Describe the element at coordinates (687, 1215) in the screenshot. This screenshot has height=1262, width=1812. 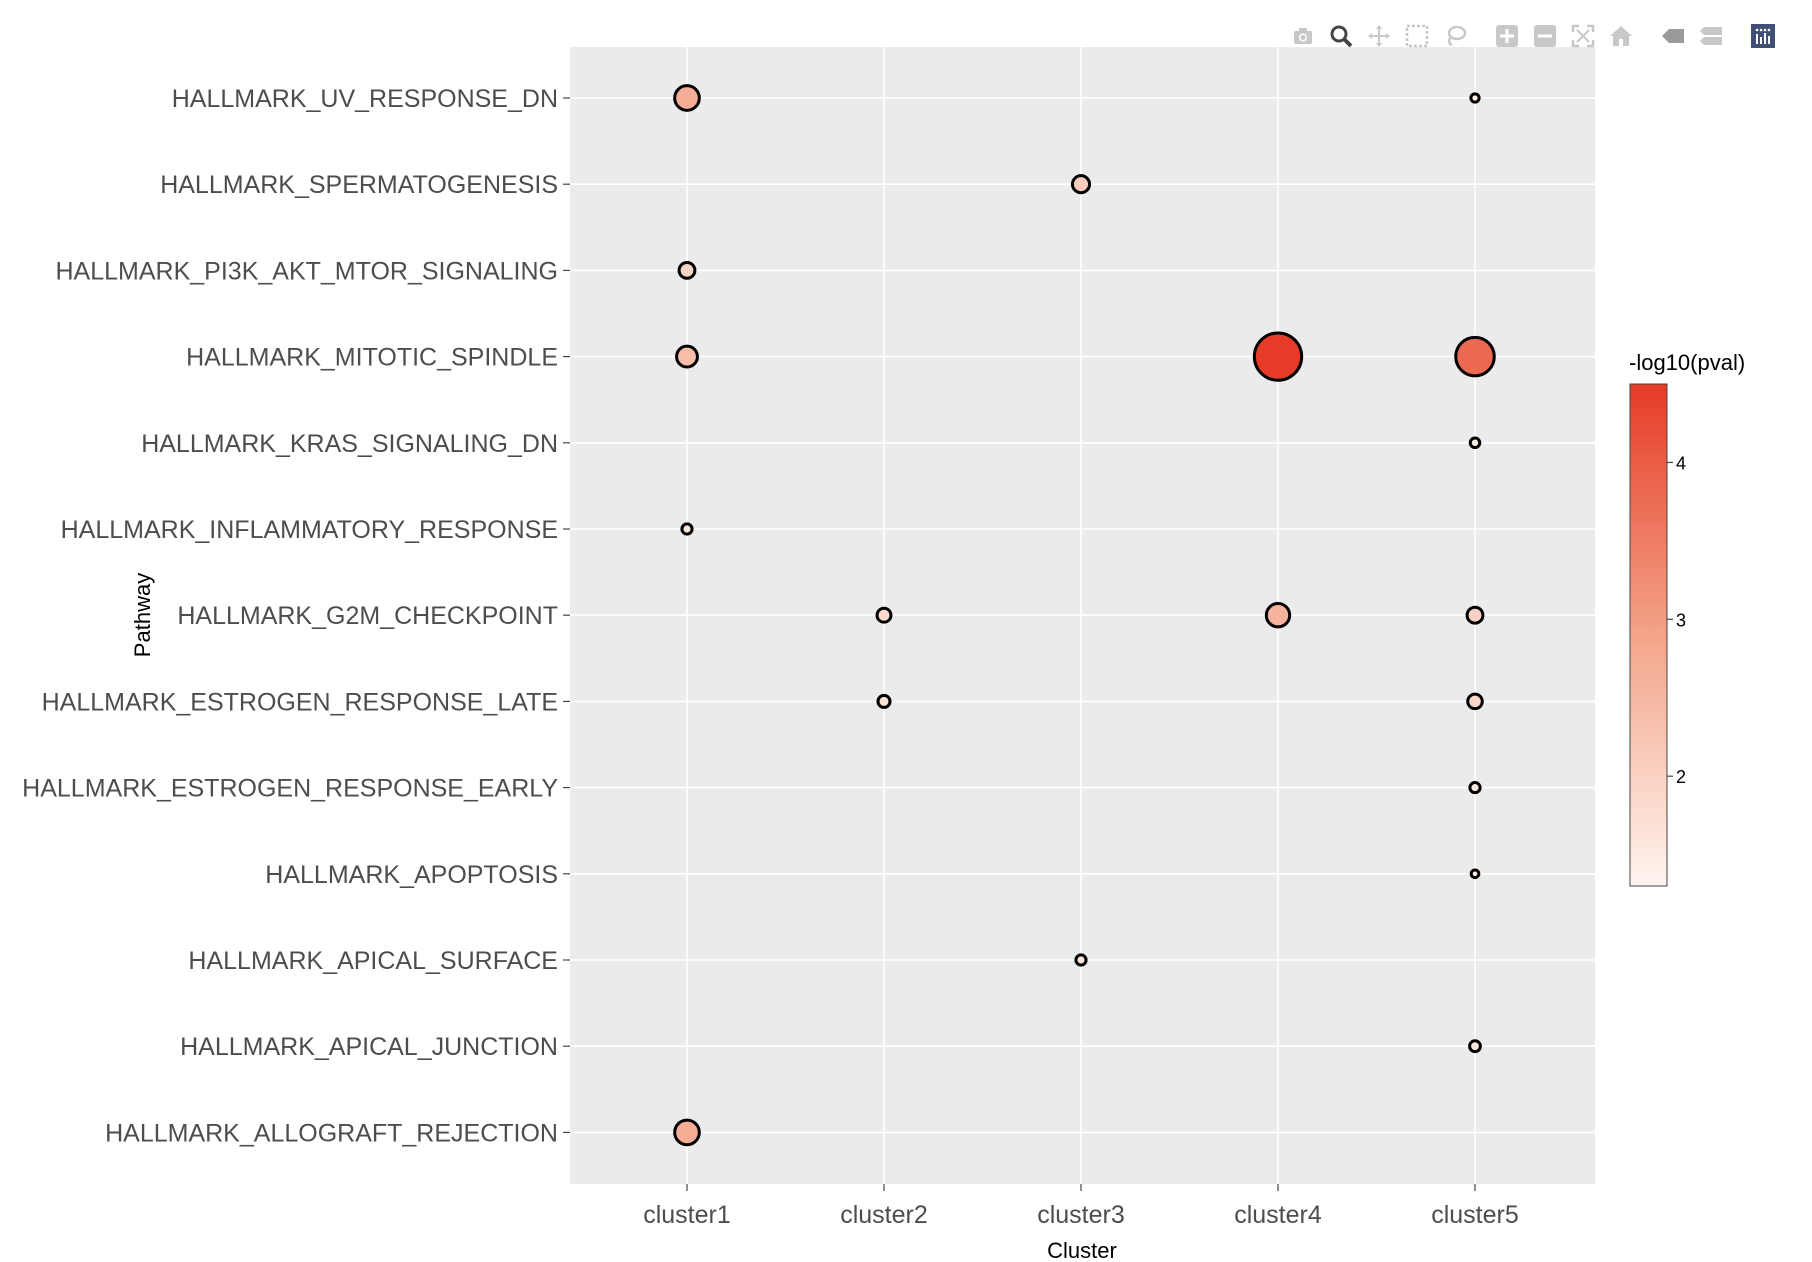
I see `x-tick-label: cluster1` at that location.